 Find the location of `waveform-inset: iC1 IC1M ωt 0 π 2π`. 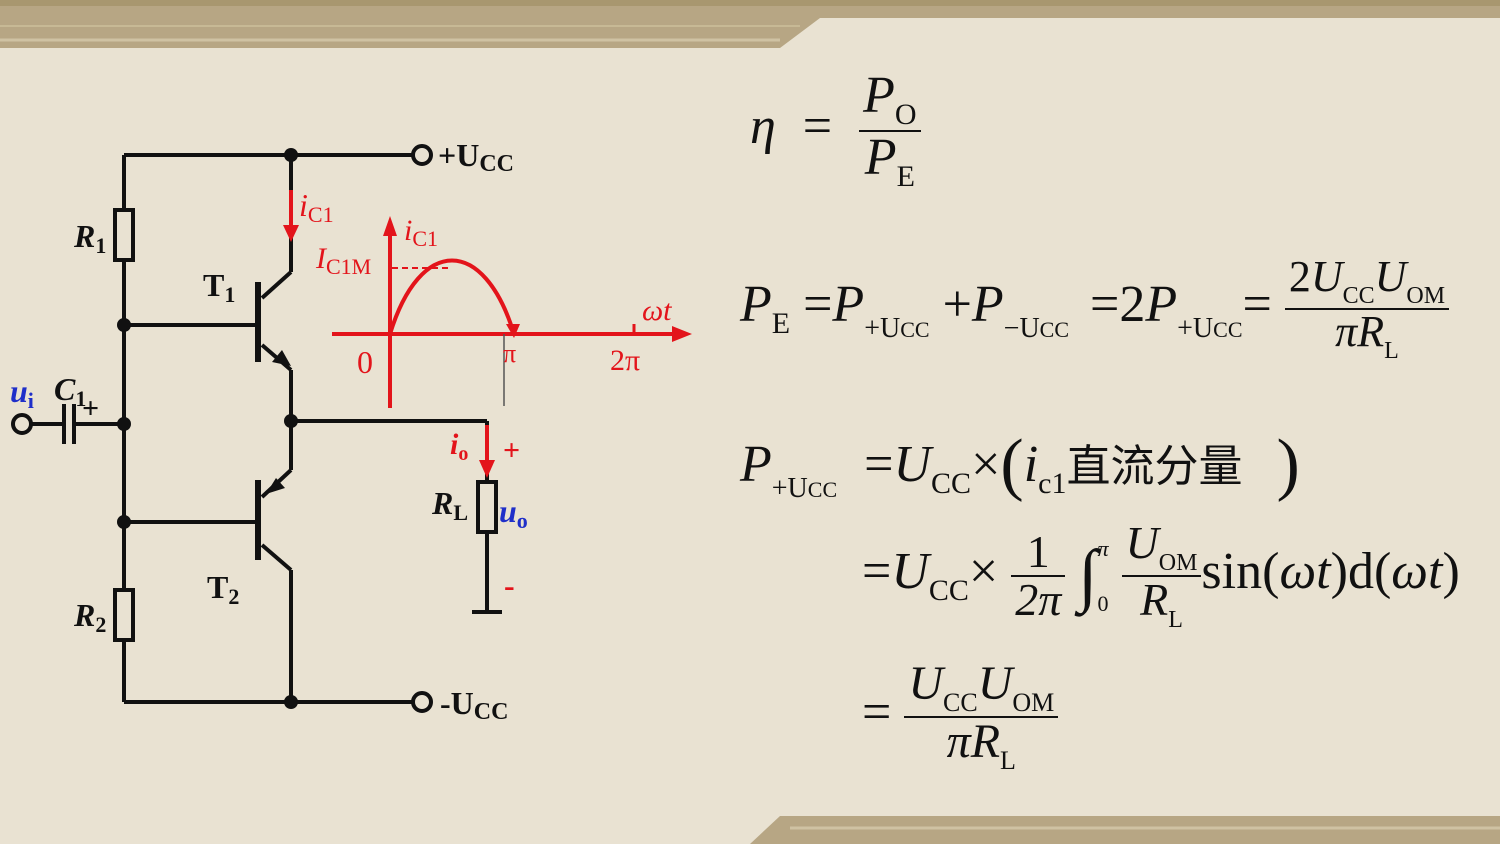

waveform-inset: iC1 IC1M ωt 0 π 2π is located at coordinates (503, 311).